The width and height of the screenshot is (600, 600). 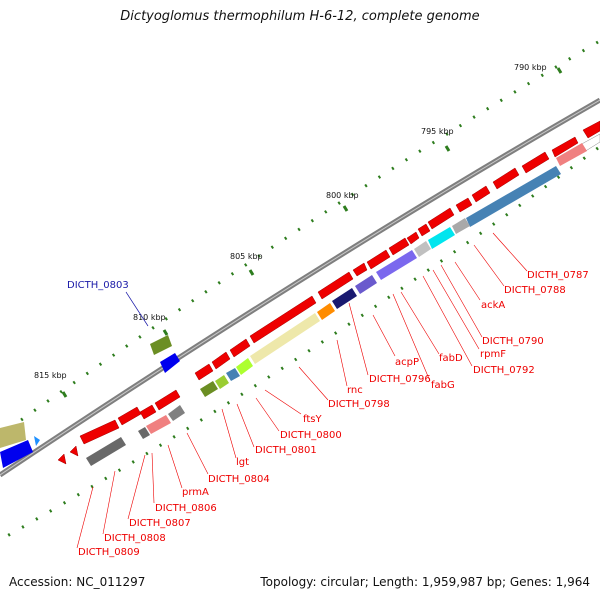 What do you see at coordinates (451, 358) in the screenshot?
I see `gene-label: fabD` at bounding box center [451, 358].